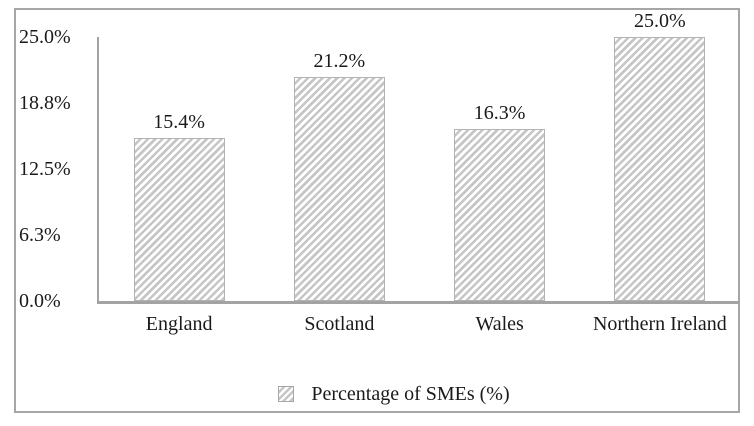  What do you see at coordinates (410, 394) in the screenshot?
I see `legend-label: Percentage of SMEs (%)` at bounding box center [410, 394].